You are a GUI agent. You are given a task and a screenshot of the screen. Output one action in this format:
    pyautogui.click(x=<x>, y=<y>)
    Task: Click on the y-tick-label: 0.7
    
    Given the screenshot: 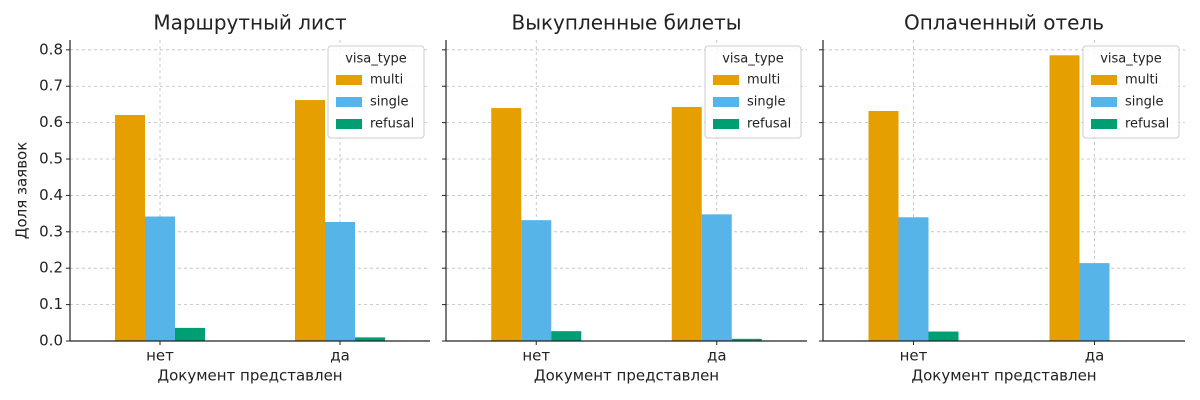 What is the action you would take?
    pyautogui.click(x=51, y=86)
    